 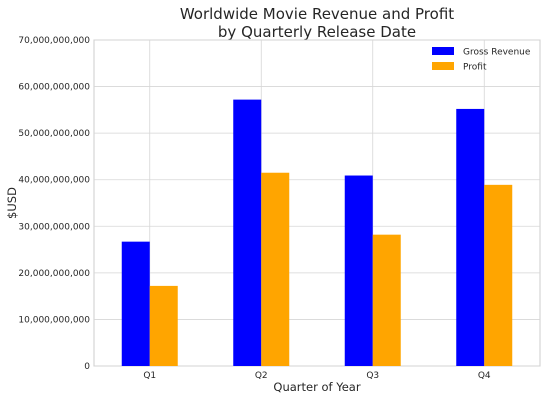 What do you see at coordinates (54, 181) in the screenshot?
I see `y-tick-label: 40,000,000,000` at bounding box center [54, 181].